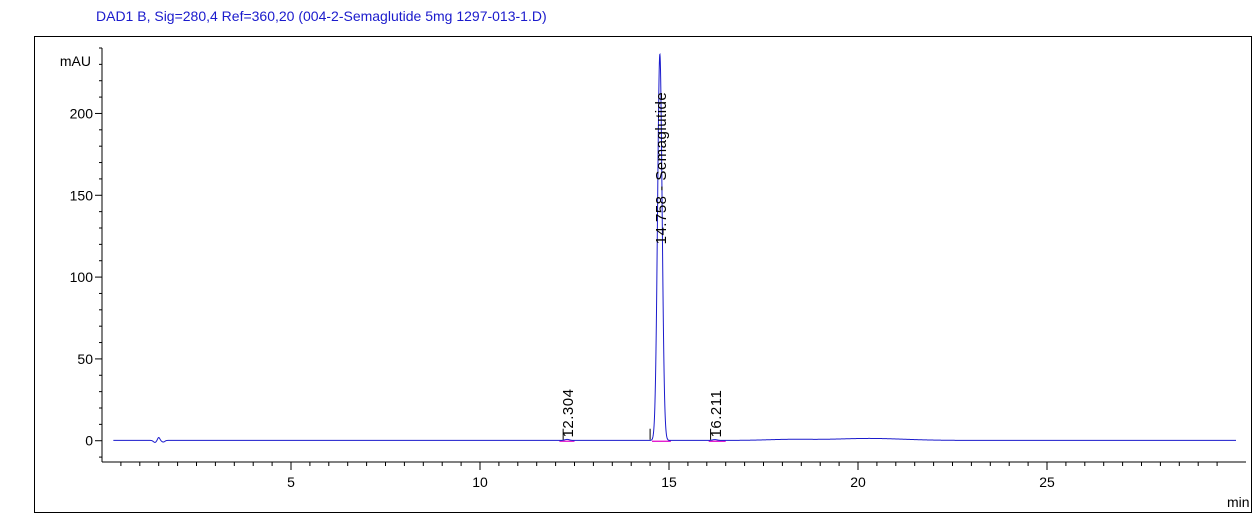 Image resolution: width=1252 pixels, height=513 pixels. Describe the element at coordinates (661, 168) in the screenshot. I see `peak-label: 14.758 - Semaglutide` at that location.